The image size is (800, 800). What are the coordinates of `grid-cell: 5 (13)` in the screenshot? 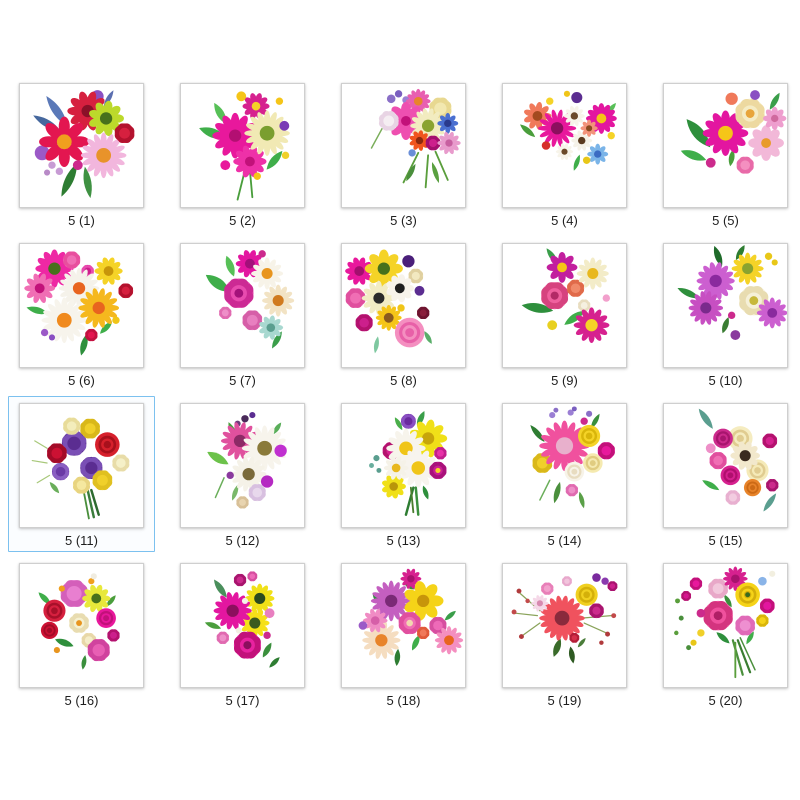 It's located at (403, 476).